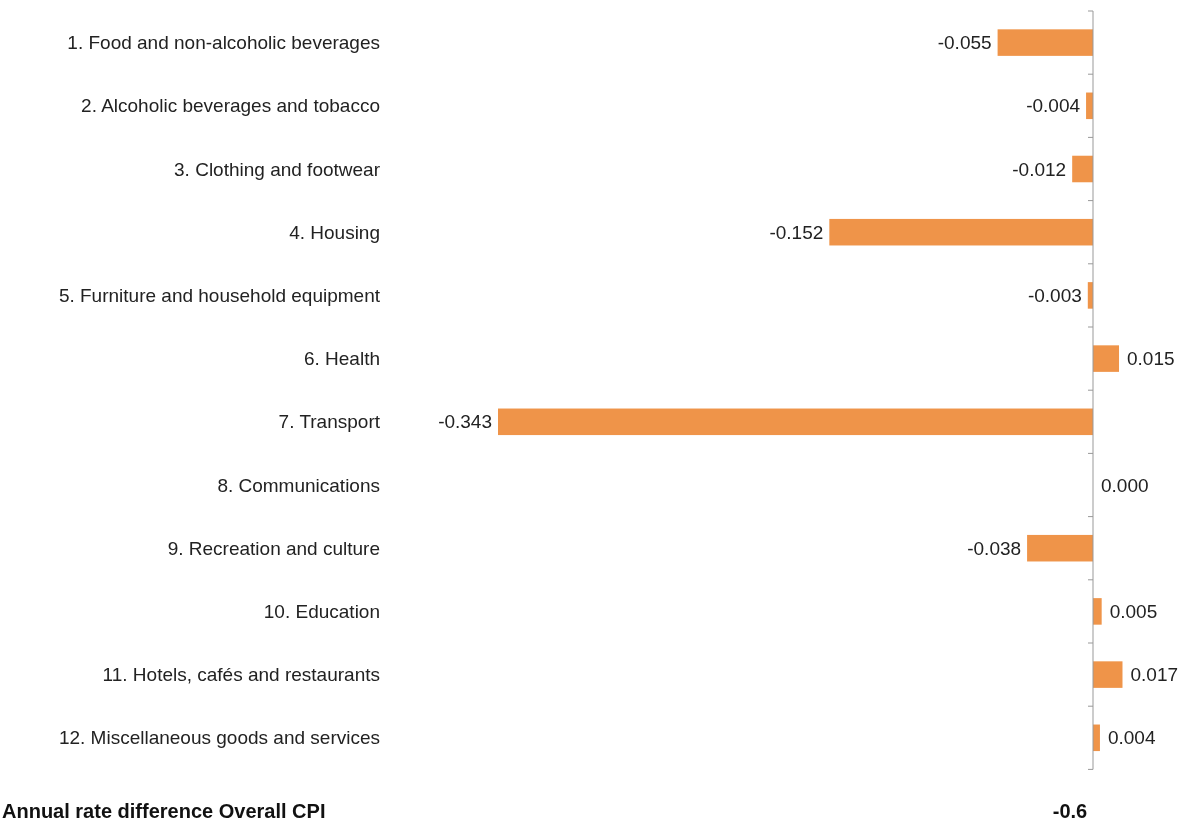 The height and width of the screenshot is (829, 1200). What do you see at coordinates (321, 612) in the screenshot?
I see `y-tick-label: 10. Education` at bounding box center [321, 612].